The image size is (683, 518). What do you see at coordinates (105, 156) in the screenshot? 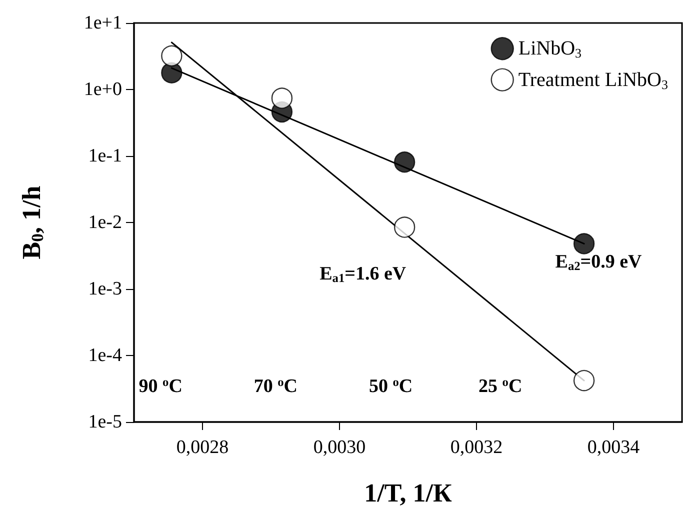
I see `y-tick-label: 1e-1` at bounding box center [105, 156].